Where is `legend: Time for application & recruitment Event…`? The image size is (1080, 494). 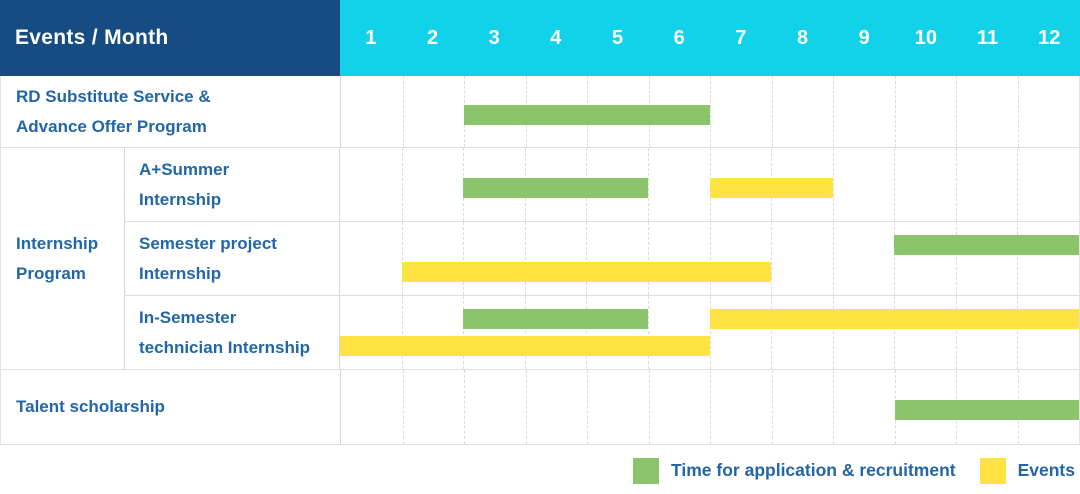 legend: Time for application & recruitment Event… is located at coordinates (540, 469).